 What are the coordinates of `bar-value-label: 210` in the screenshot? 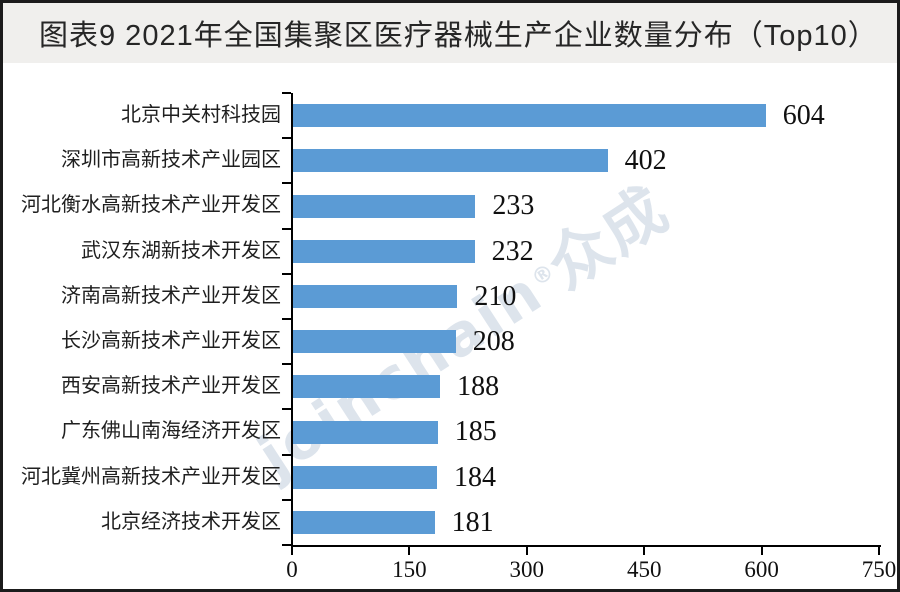 It's located at (495, 296).